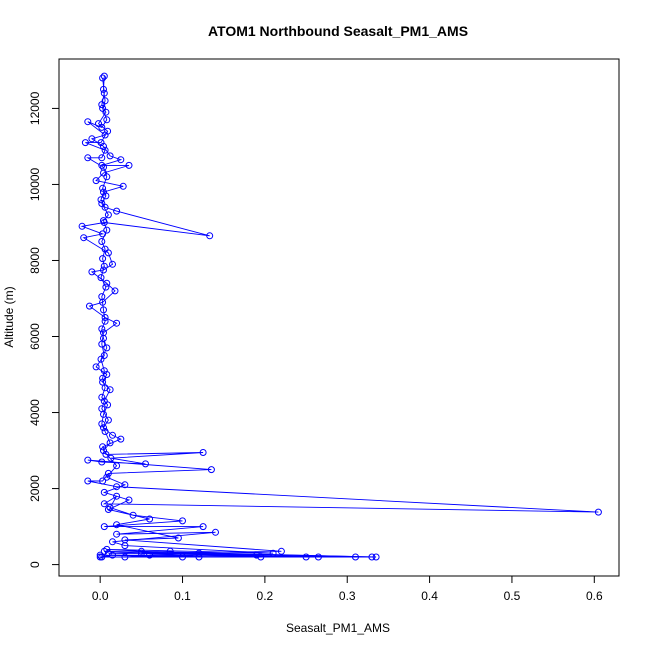 The width and height of the screenshot is (650, 655). I want to click on y-tick-label: 6000, so click(35, 336).